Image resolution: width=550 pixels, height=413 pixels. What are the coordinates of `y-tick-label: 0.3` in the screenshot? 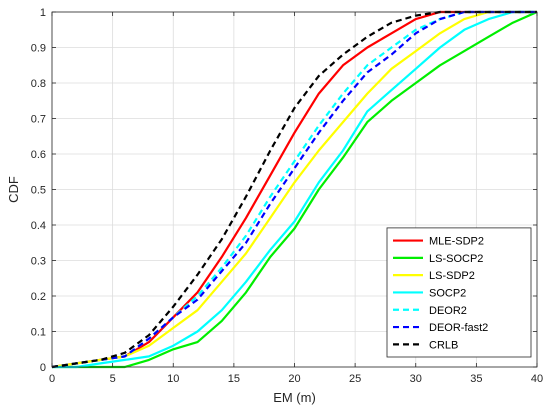 It's located at (38, 262).